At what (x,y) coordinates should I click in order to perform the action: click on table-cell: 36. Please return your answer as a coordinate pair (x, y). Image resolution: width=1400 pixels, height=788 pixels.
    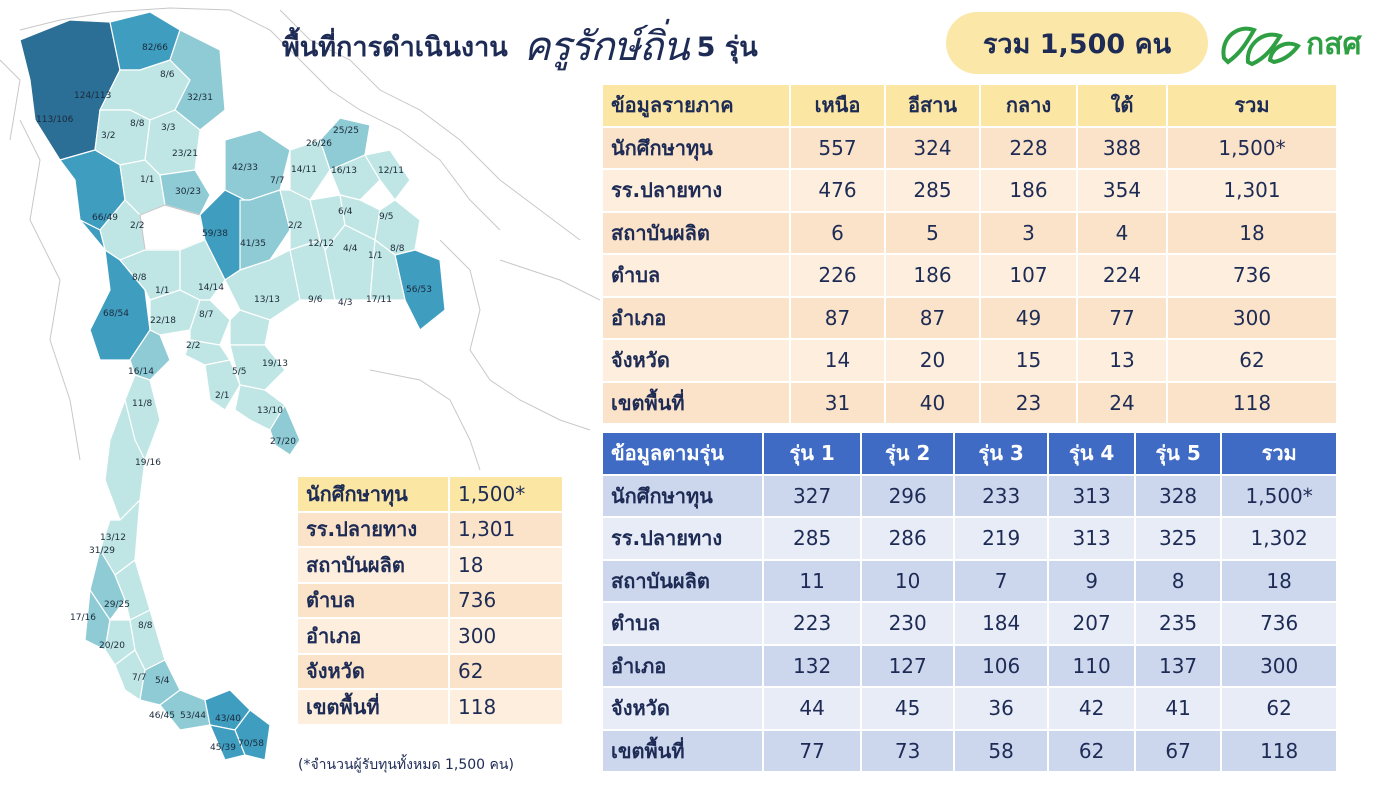
    Looking at the image, I should click on (1001, 708).